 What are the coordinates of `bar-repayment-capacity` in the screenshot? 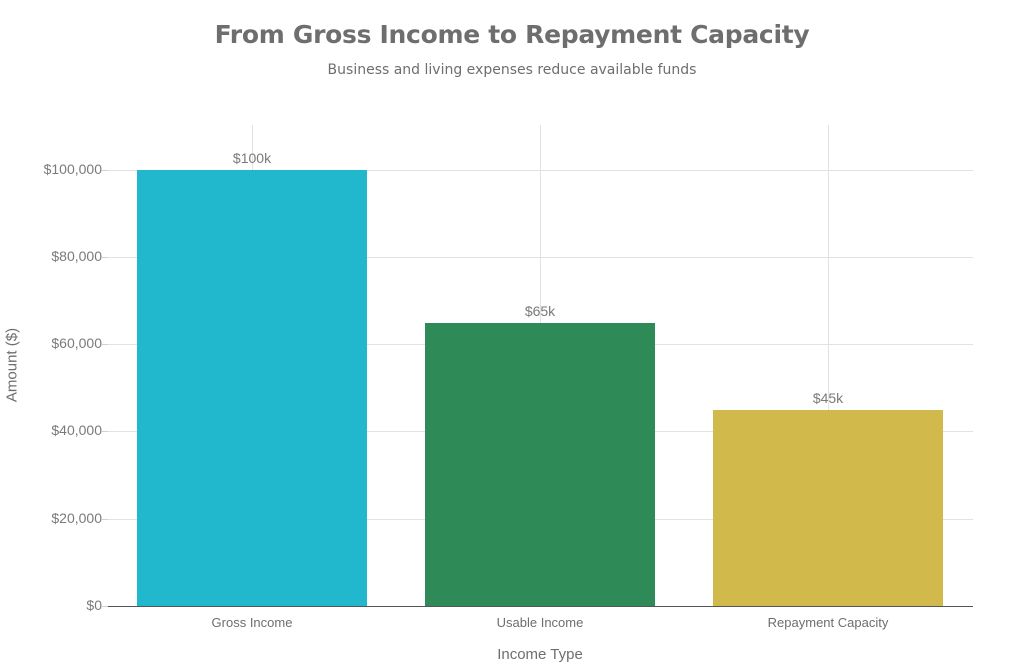 It's located at (828, 508).